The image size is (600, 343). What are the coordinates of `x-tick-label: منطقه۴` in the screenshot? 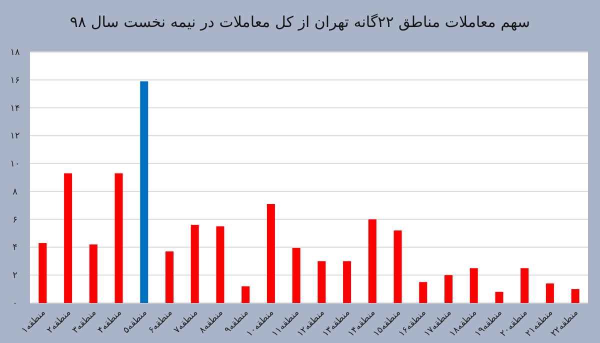 It's located at (110, 322).